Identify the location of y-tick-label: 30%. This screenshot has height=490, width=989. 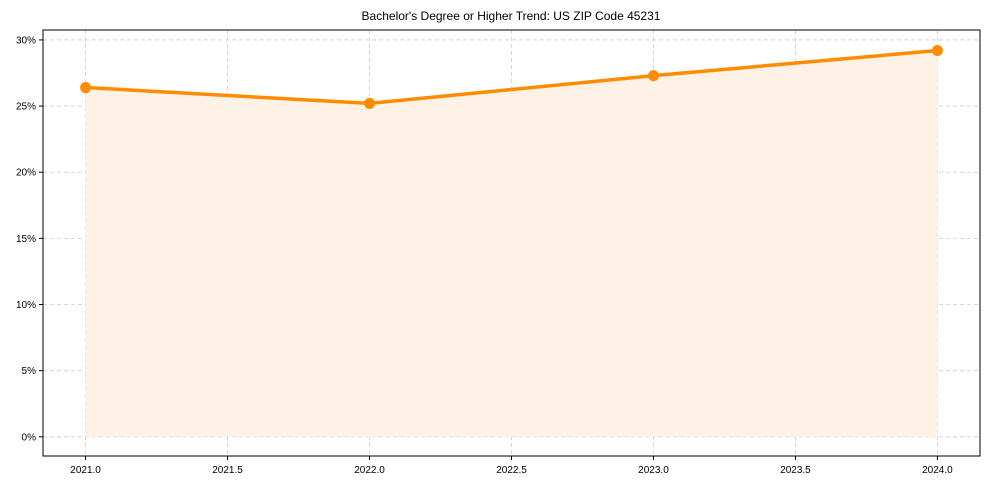
(26, 40).